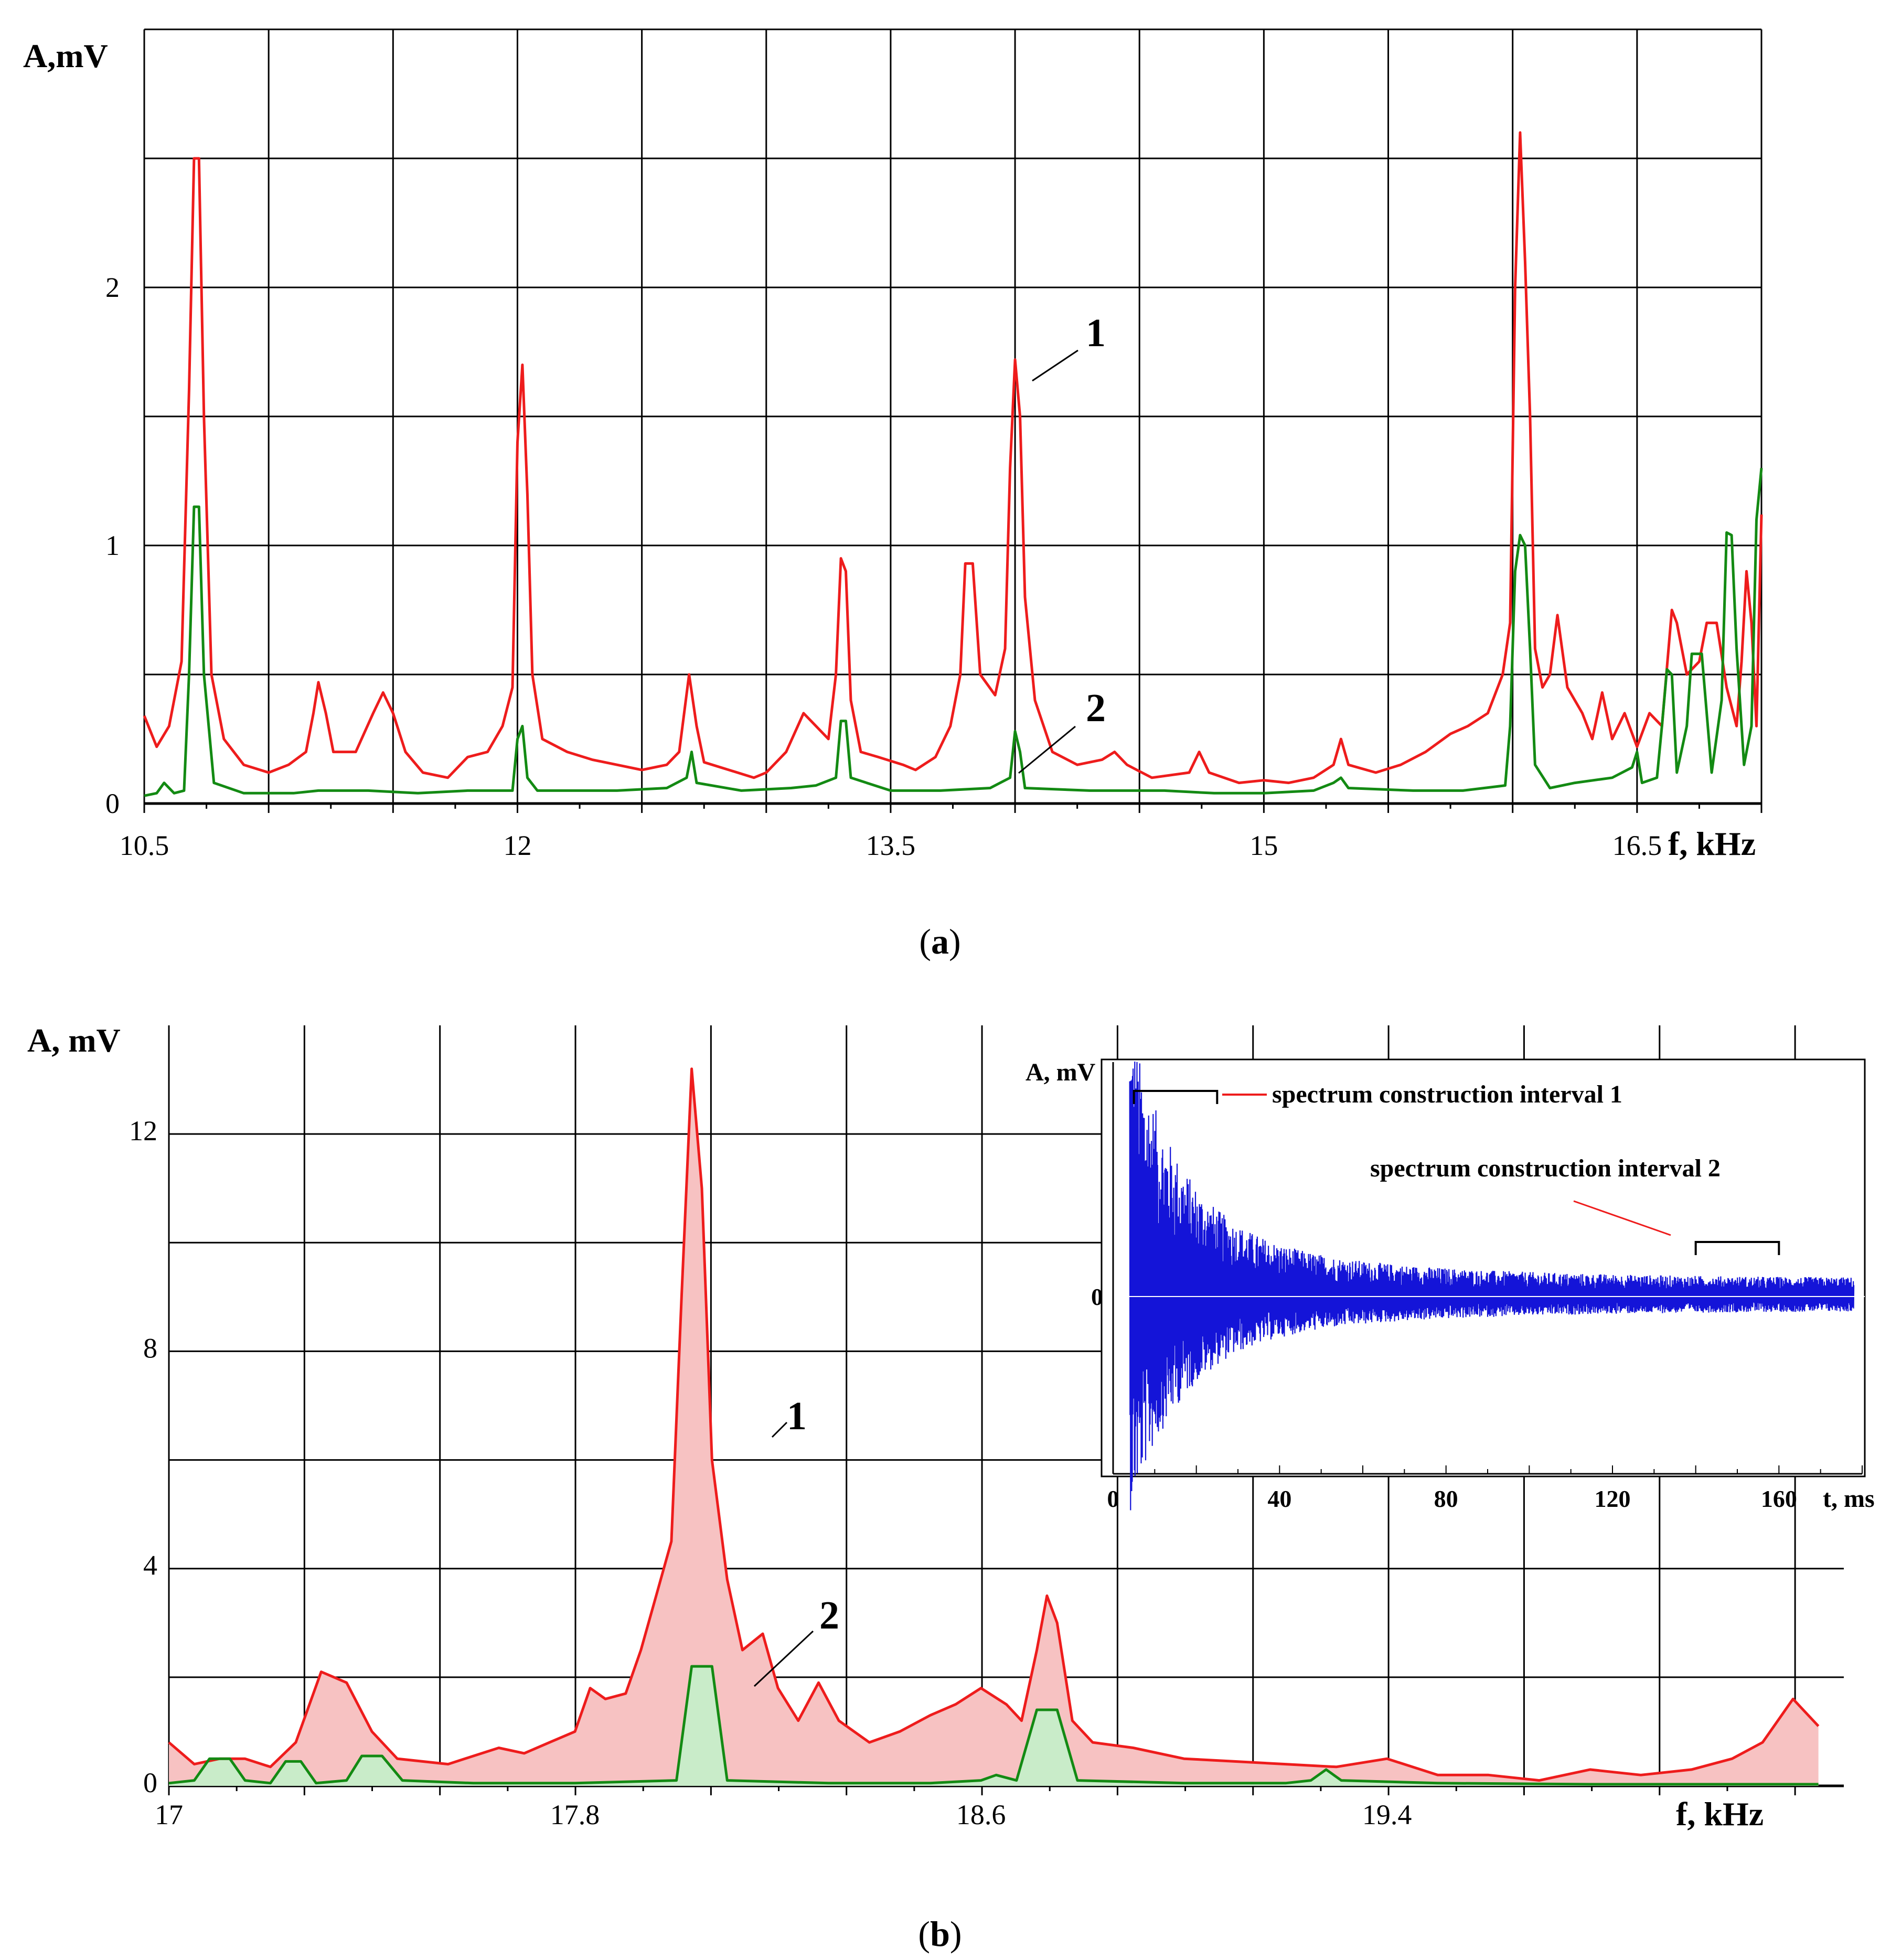  Describe the element at coordinates (1779, 1498) in the screenshot. I see `inset-x-tick-label: 160` at that location.